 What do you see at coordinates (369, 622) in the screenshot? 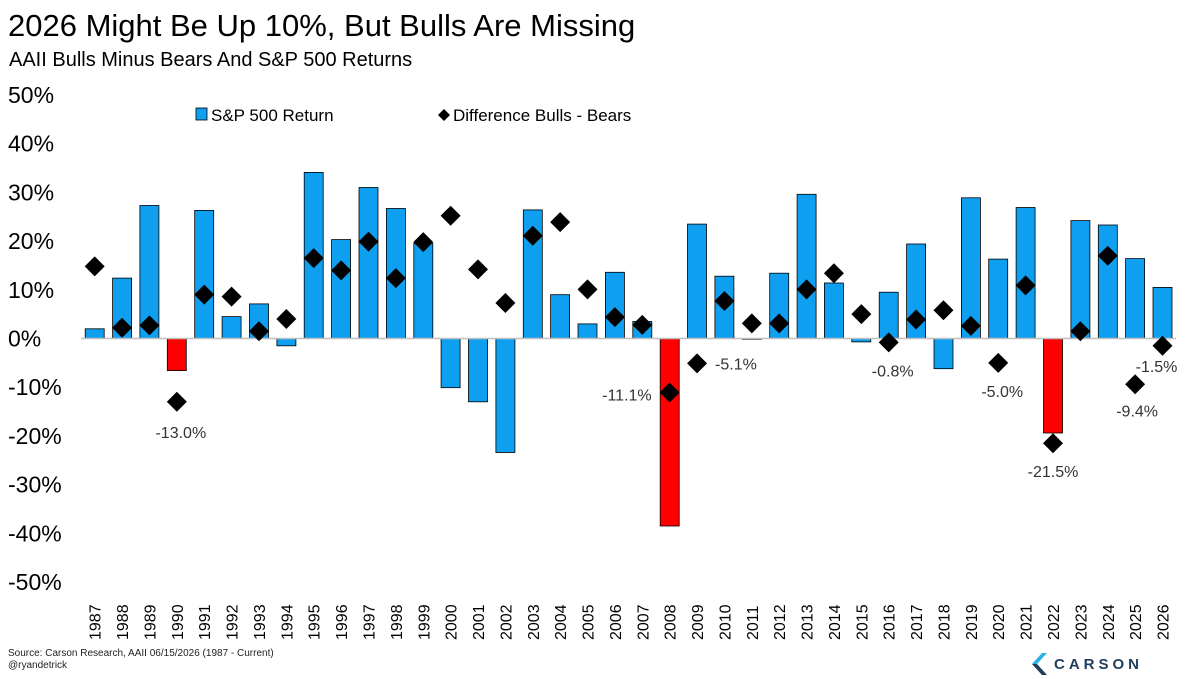
I see `x-tick-label-1997: 1997` at bounding box center [369, 622].